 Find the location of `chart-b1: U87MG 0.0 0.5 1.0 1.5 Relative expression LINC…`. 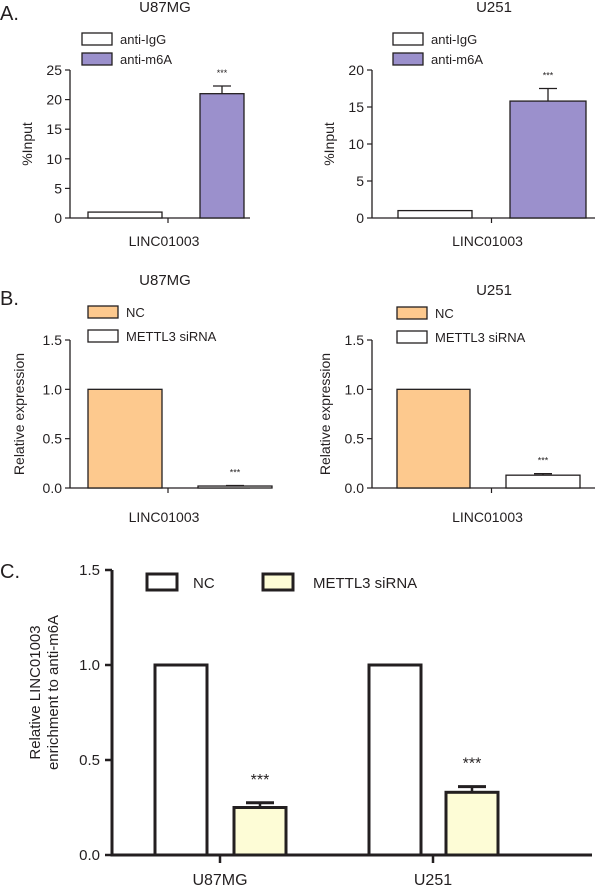

chart-b1: U87MG 0.0 0.5 1.0 1.5 Relative expression LINC… is located at coordinates (142, 398).